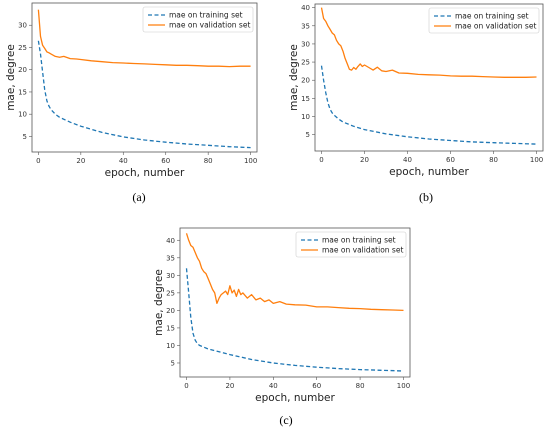  Describe the element at coordinates (138, 197) in the screenshot. I see `panel-caption: (a)` at that location.